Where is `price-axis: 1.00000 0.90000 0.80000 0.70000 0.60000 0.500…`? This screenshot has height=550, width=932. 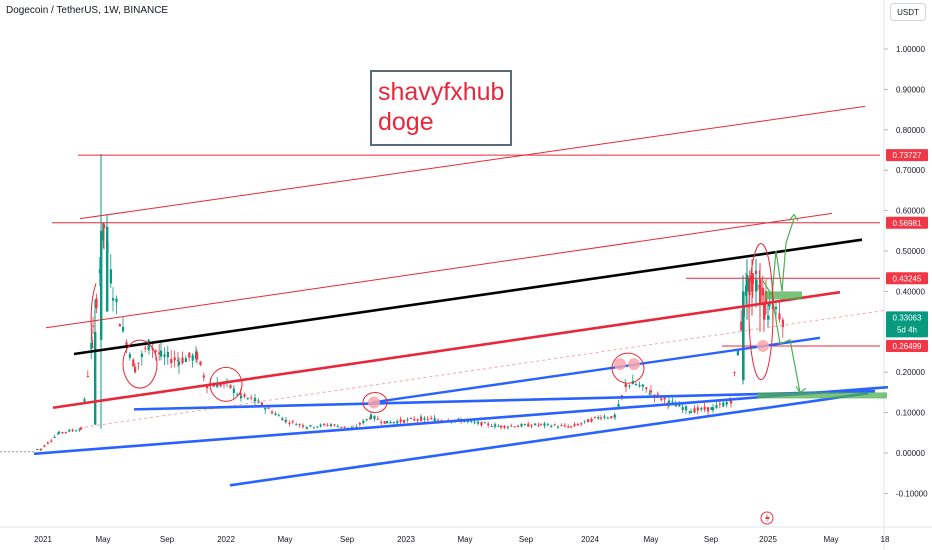 price-axis: 1.00000 0.90000 0.80000 0.70000 0.60000 0.500… is located at coordinates (905, 275).